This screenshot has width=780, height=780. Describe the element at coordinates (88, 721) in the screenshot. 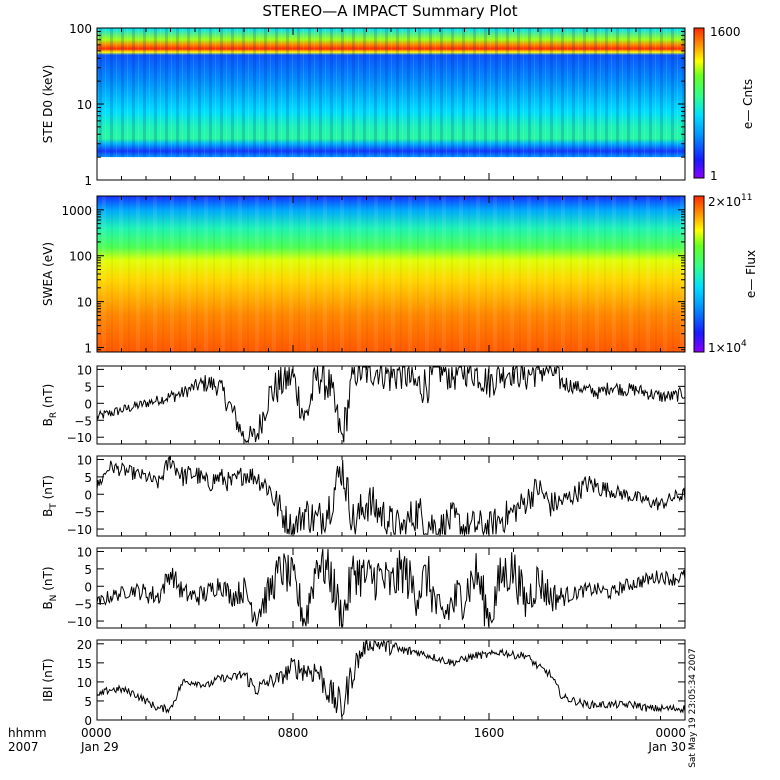

I see `bmag-y-tick-label: 0` at that location.